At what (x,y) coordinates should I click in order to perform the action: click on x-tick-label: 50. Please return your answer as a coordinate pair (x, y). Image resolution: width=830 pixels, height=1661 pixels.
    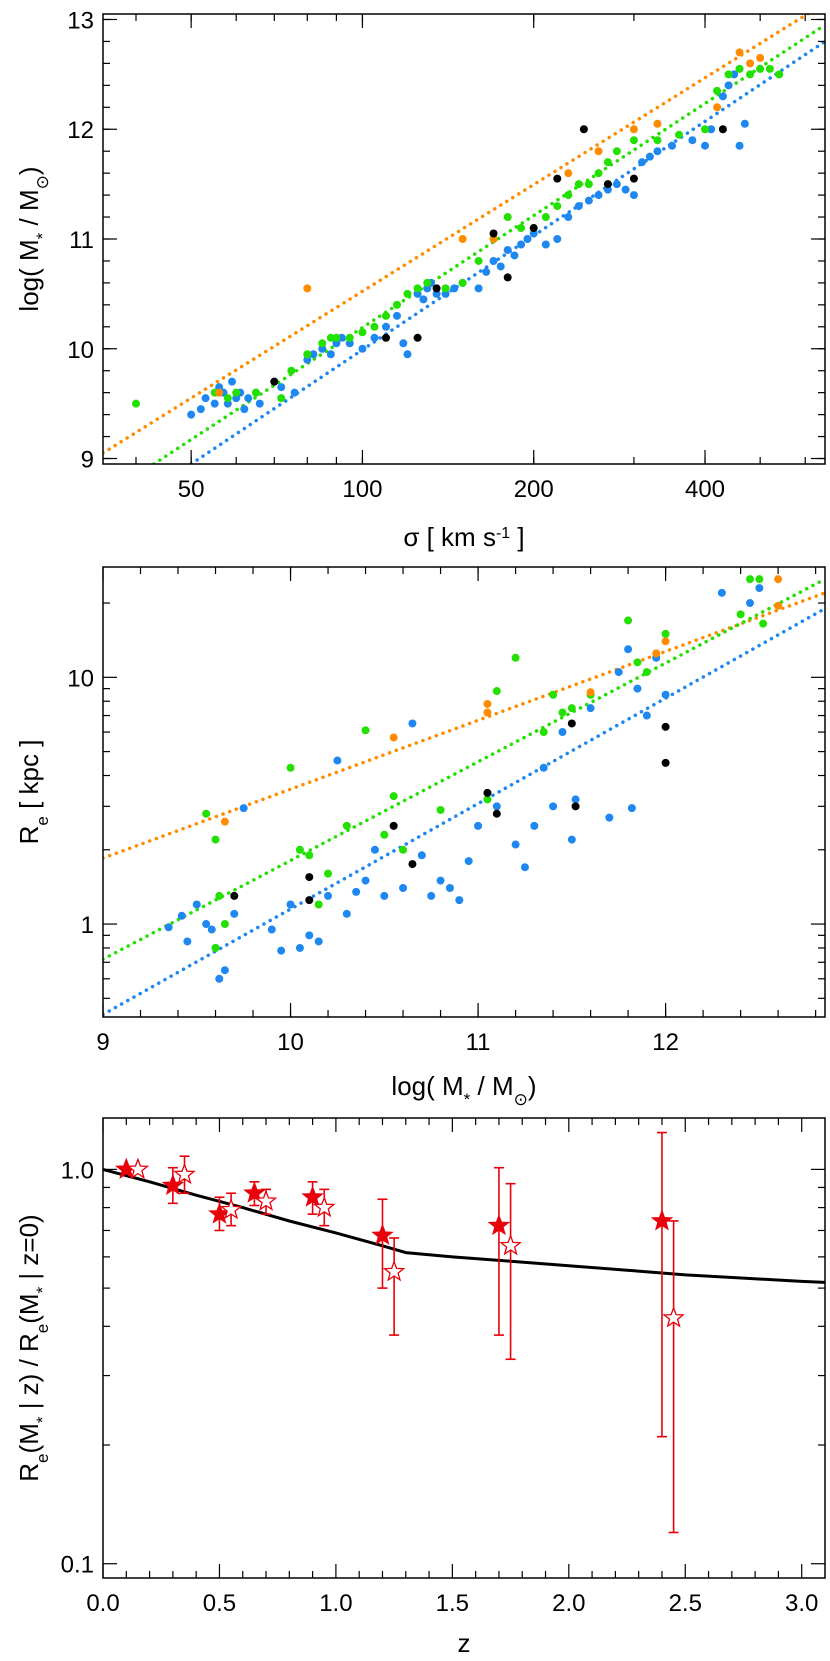
    Looking at the image, I should click on (191, 489).